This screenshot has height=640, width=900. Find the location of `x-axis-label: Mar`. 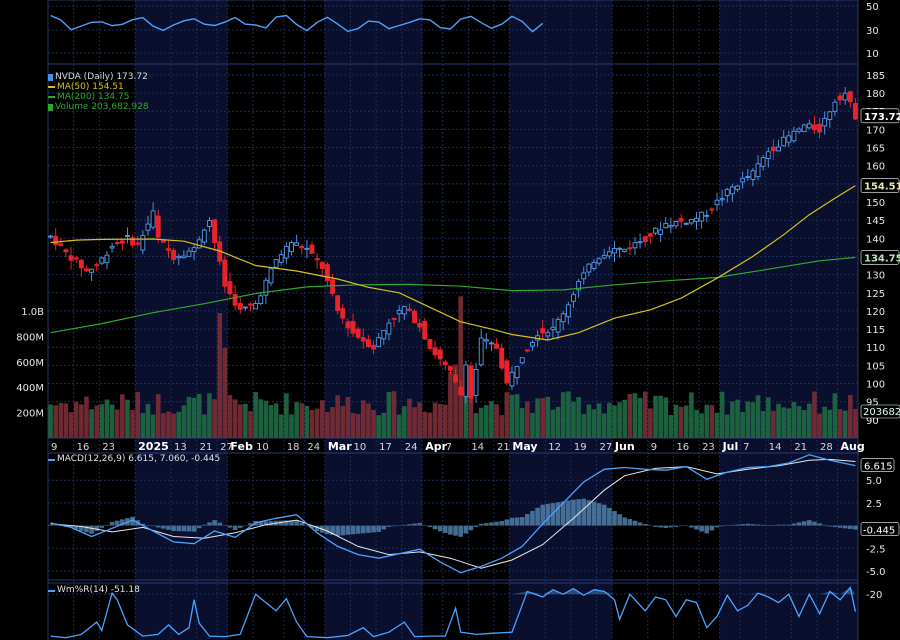

x-axis-label: Mar is located at coordinates (340, 446).